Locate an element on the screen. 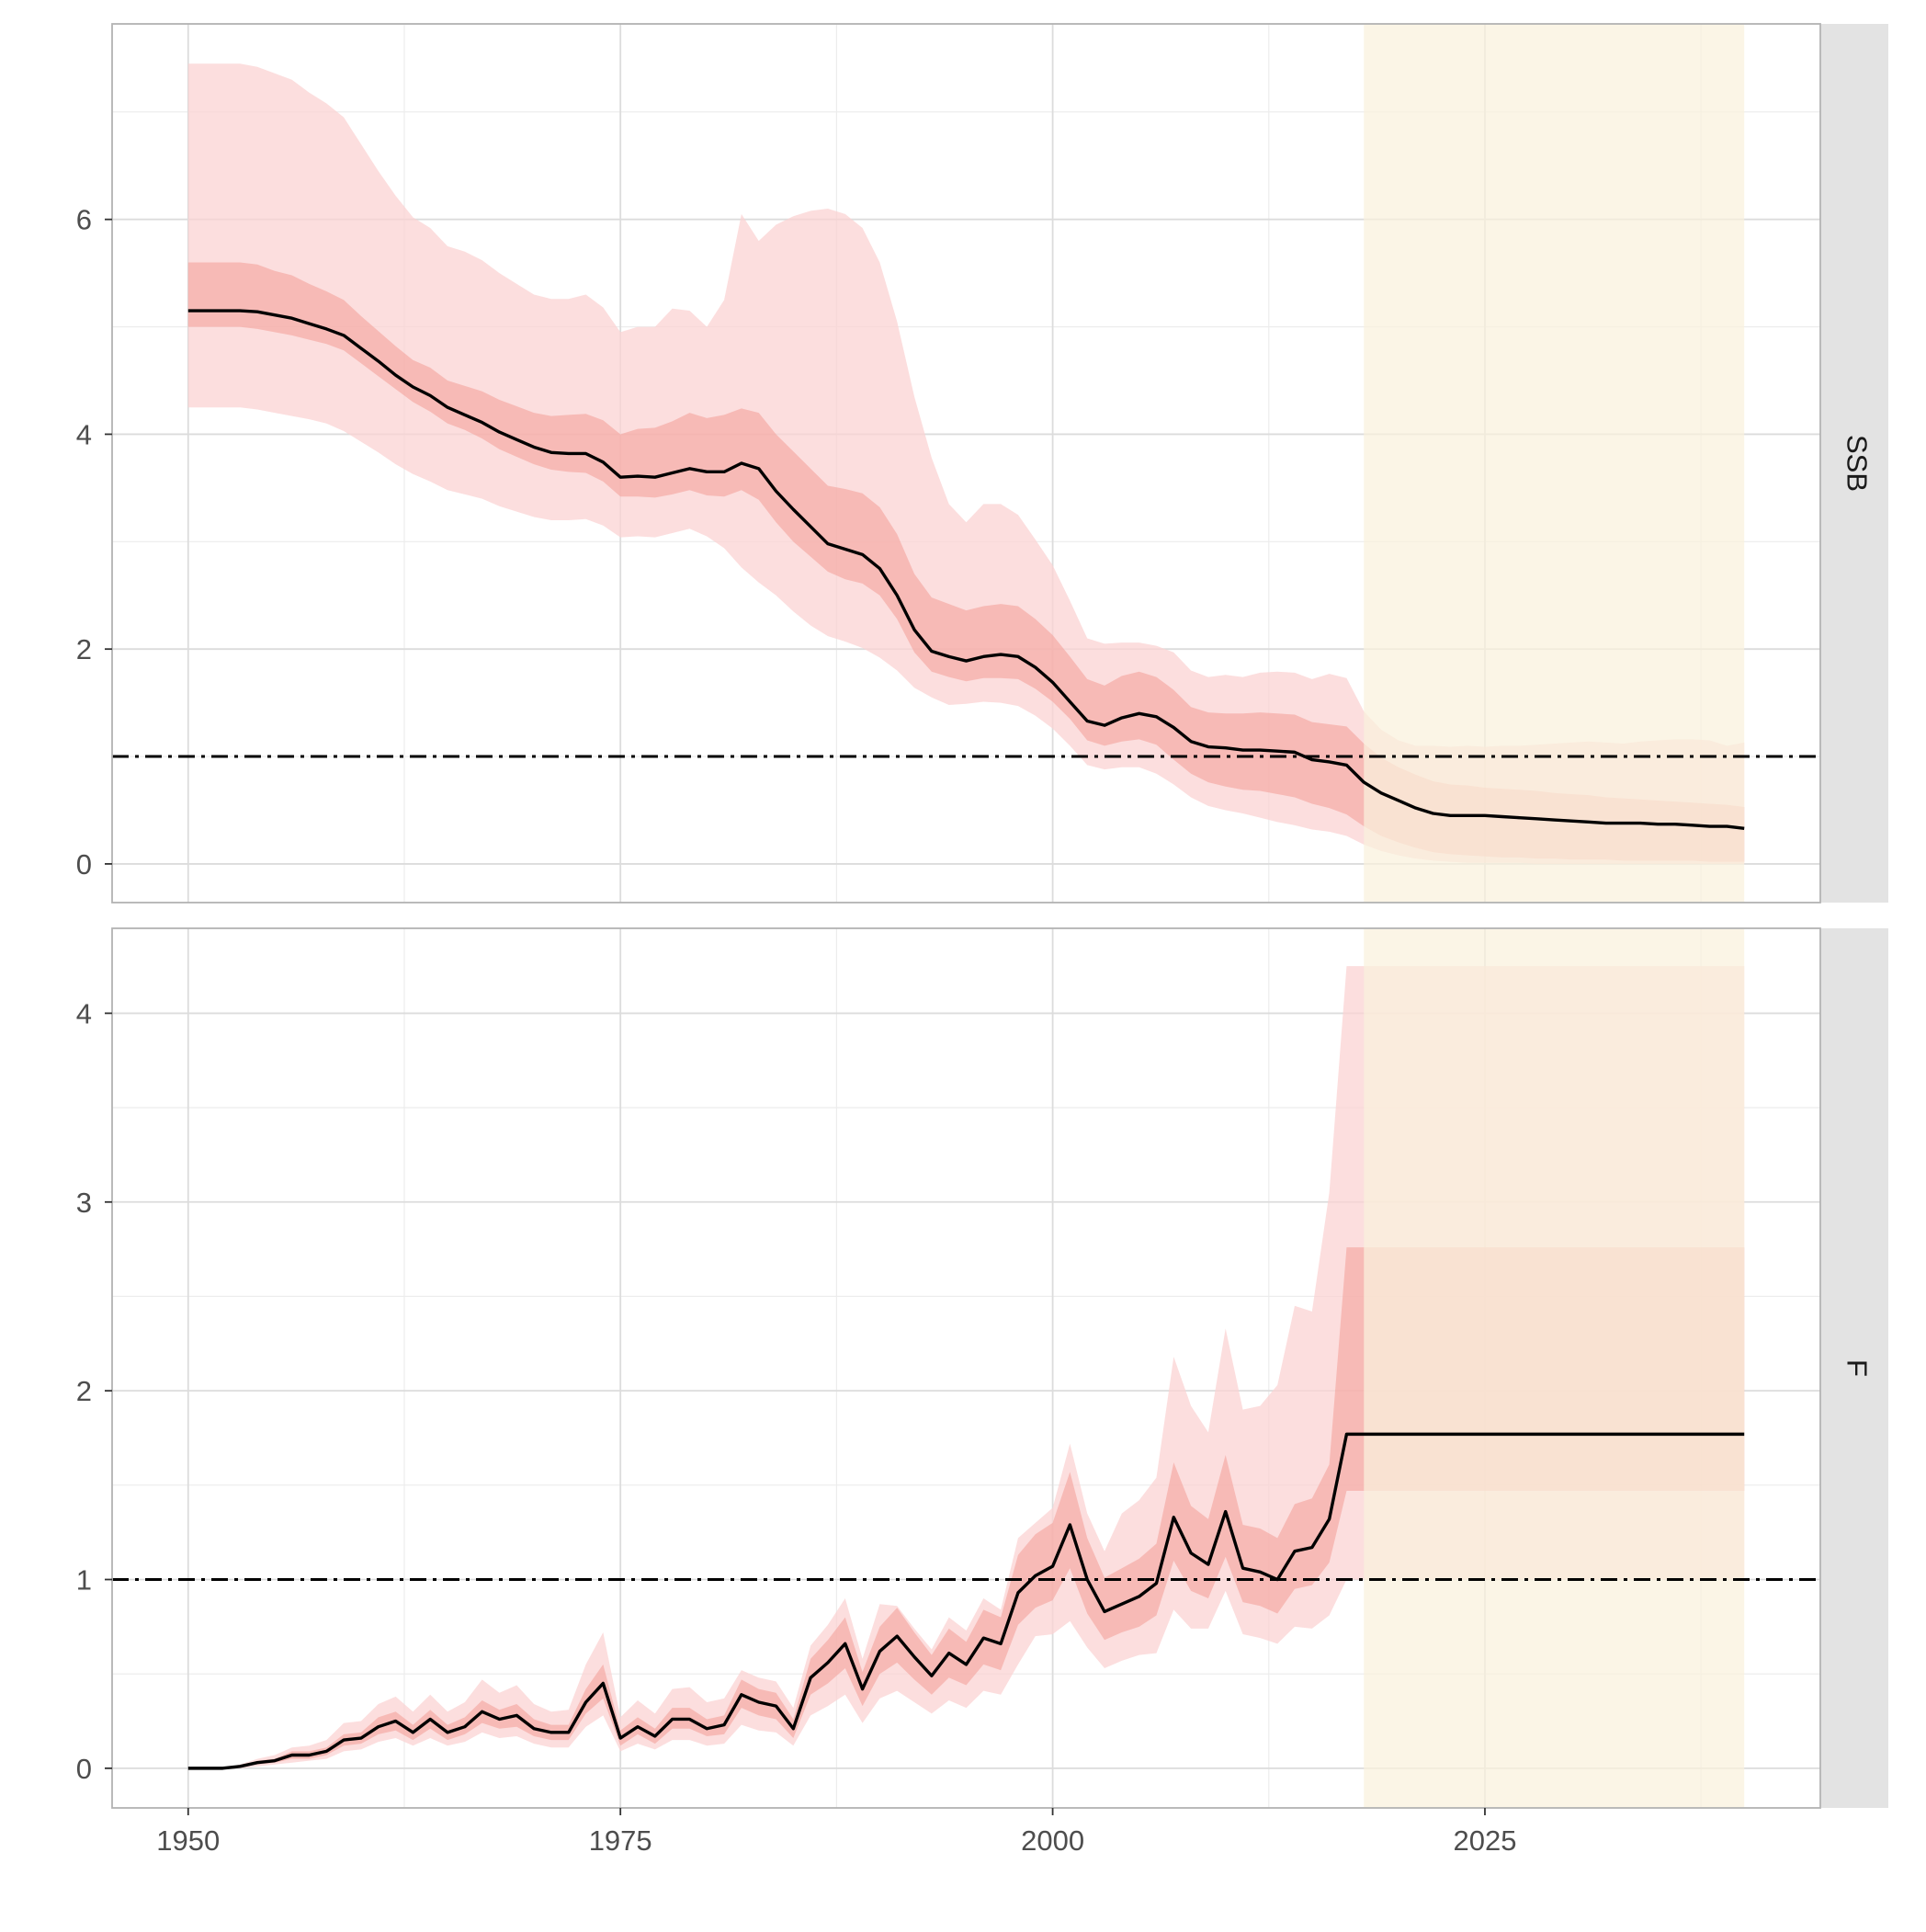 The image size is (1926, 1932). y-tick-label: 3 is located at coordinates (84, 1203).